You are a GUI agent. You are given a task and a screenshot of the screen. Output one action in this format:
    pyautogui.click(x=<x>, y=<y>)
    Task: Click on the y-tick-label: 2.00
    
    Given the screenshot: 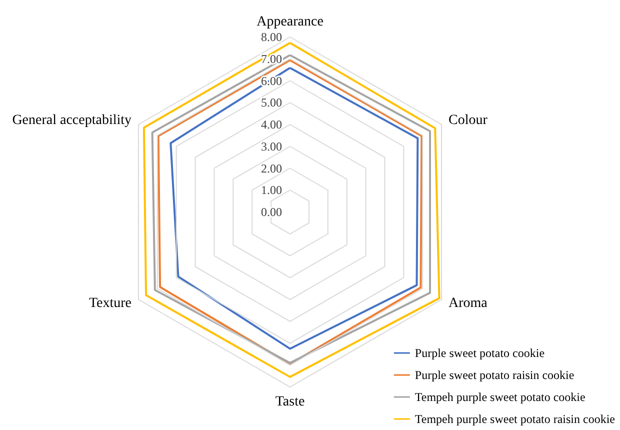 What is the action you would take?
    pyautogui.click(x=271, y=168)
    